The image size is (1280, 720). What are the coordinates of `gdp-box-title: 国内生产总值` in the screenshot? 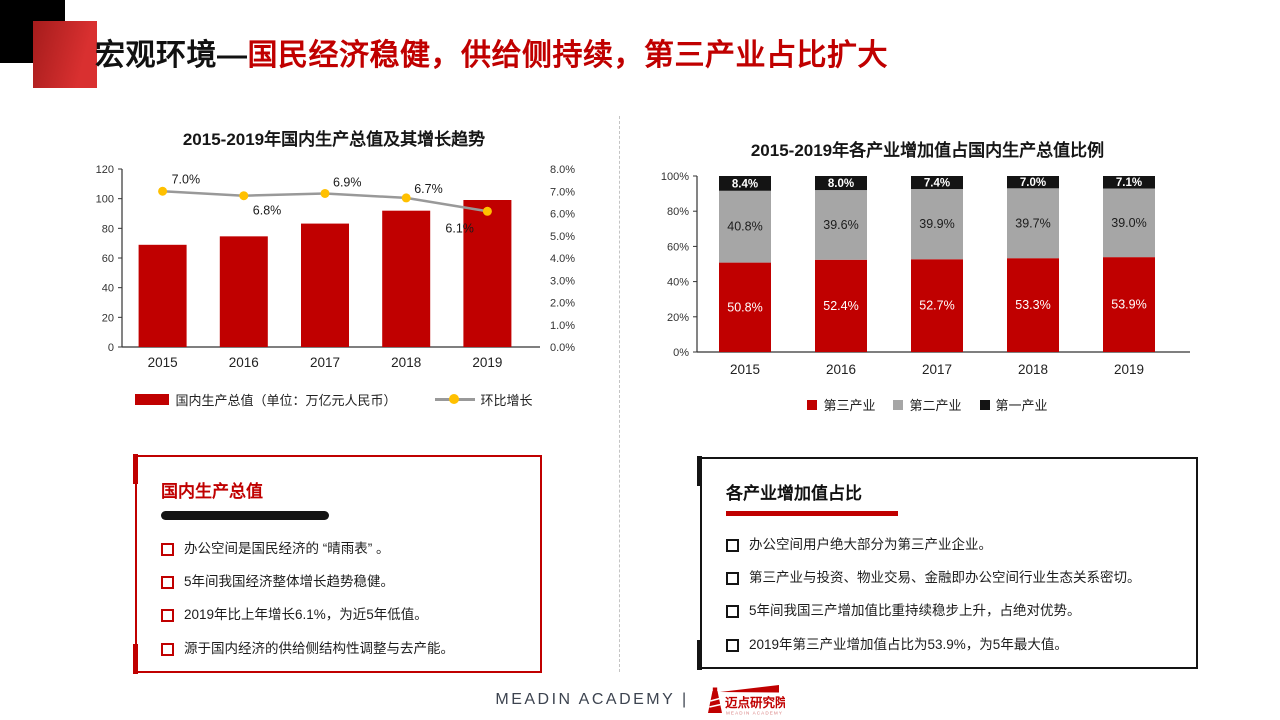 It's located at (212, 491).